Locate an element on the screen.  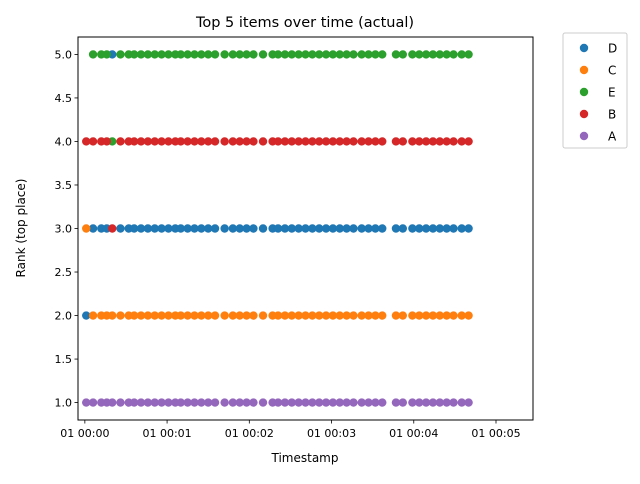
legend-marker-A is located at coordinates (584, 136).